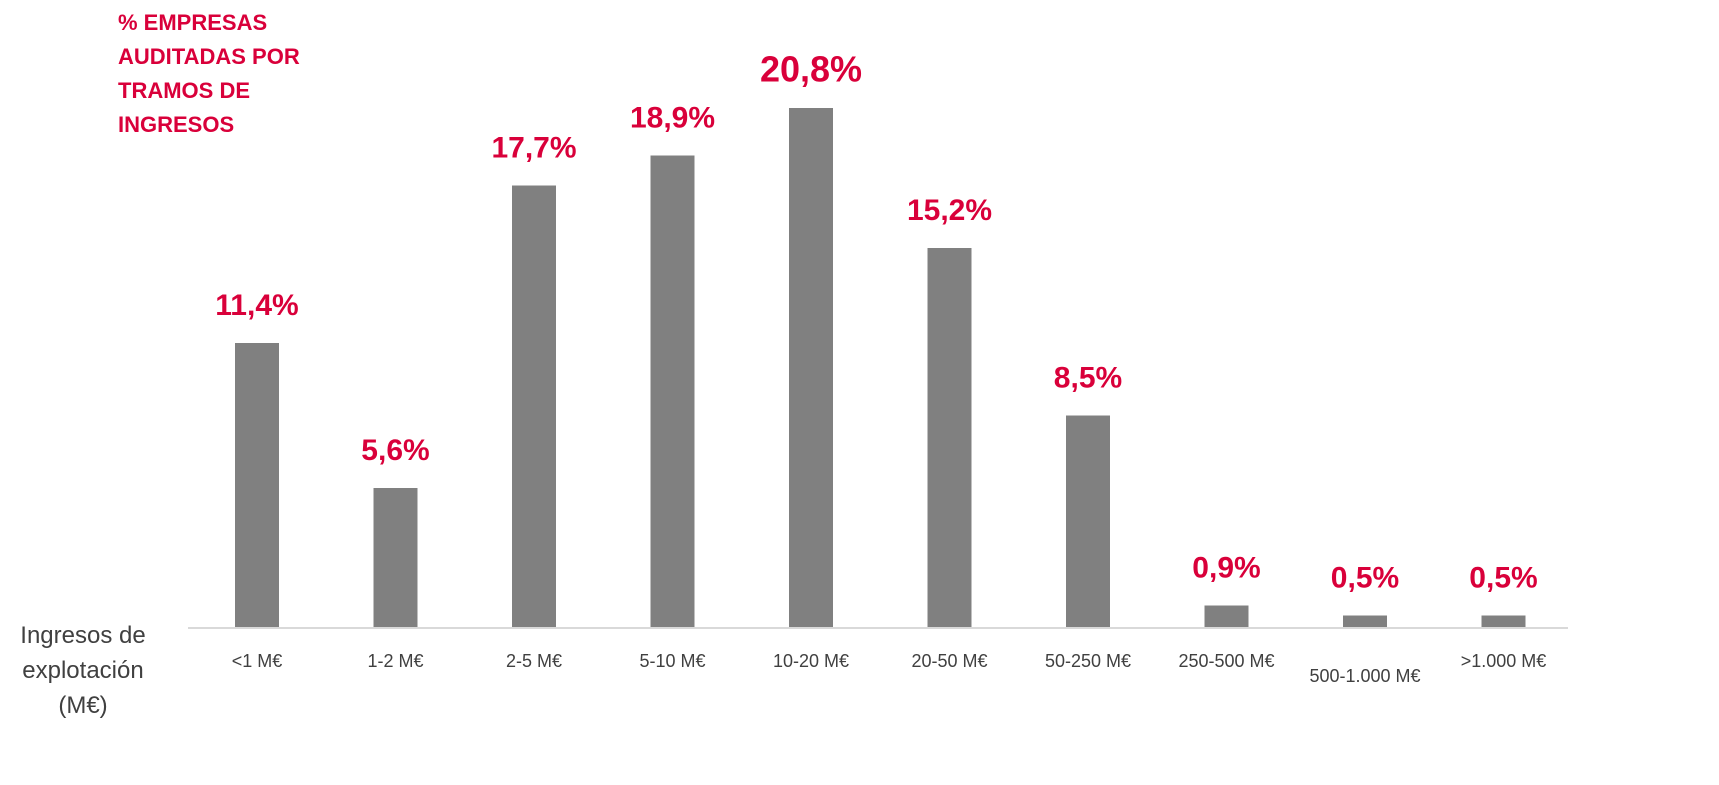 This screenshot has width=1719, height=785. What do you see at coordinates (811, 69) in the screenshot?
I see `data-label: 20,8%` at bounding box center [811, 69].